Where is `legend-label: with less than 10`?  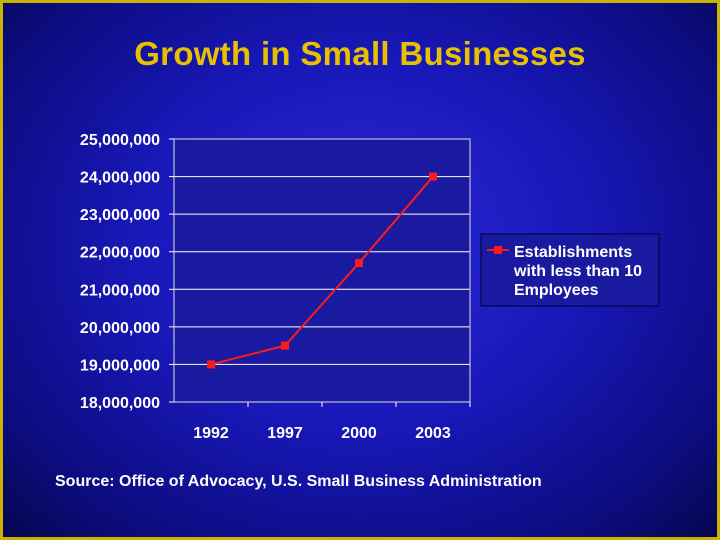
legend-label: with less than 10 is located at coordinates (577, 271).